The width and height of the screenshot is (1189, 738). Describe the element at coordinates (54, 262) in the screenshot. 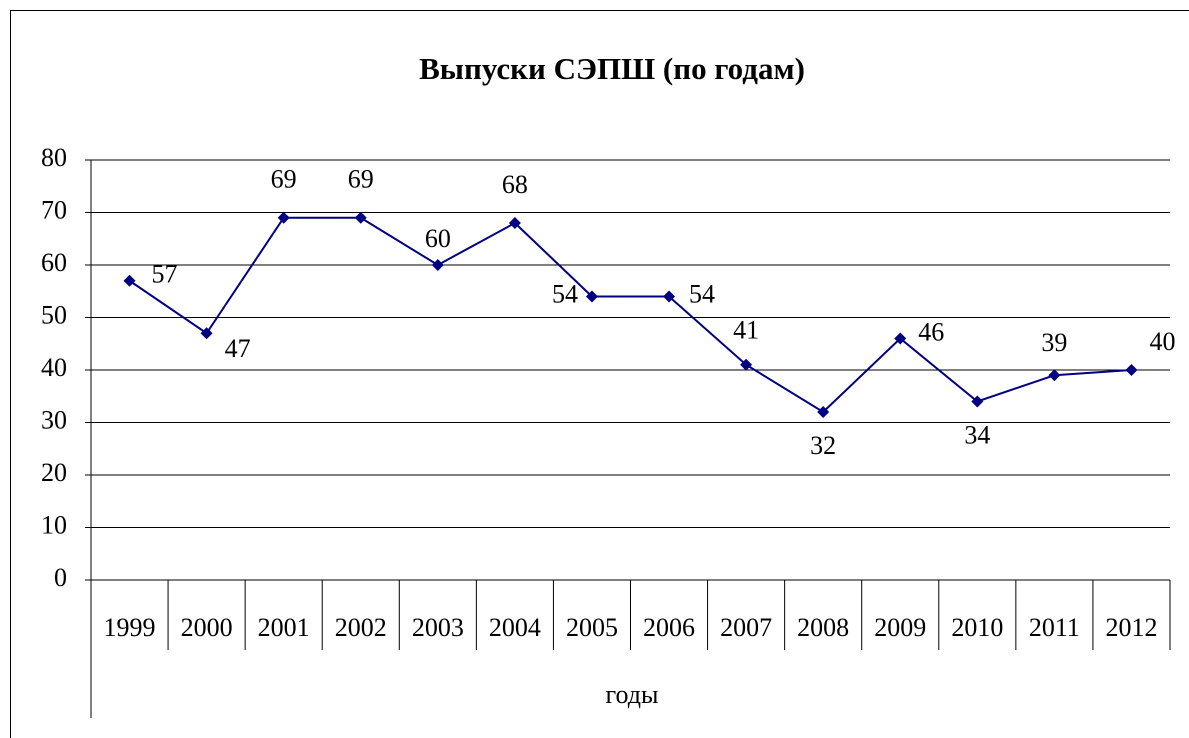

I see `y-tick-label: 60` at that location.